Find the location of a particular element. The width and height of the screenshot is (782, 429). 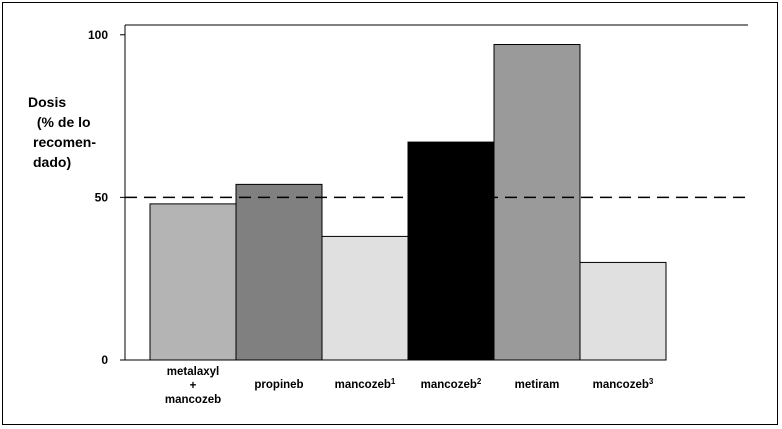

y-axis-ticks: 0 50 100 is located at coordinates (106, 197).